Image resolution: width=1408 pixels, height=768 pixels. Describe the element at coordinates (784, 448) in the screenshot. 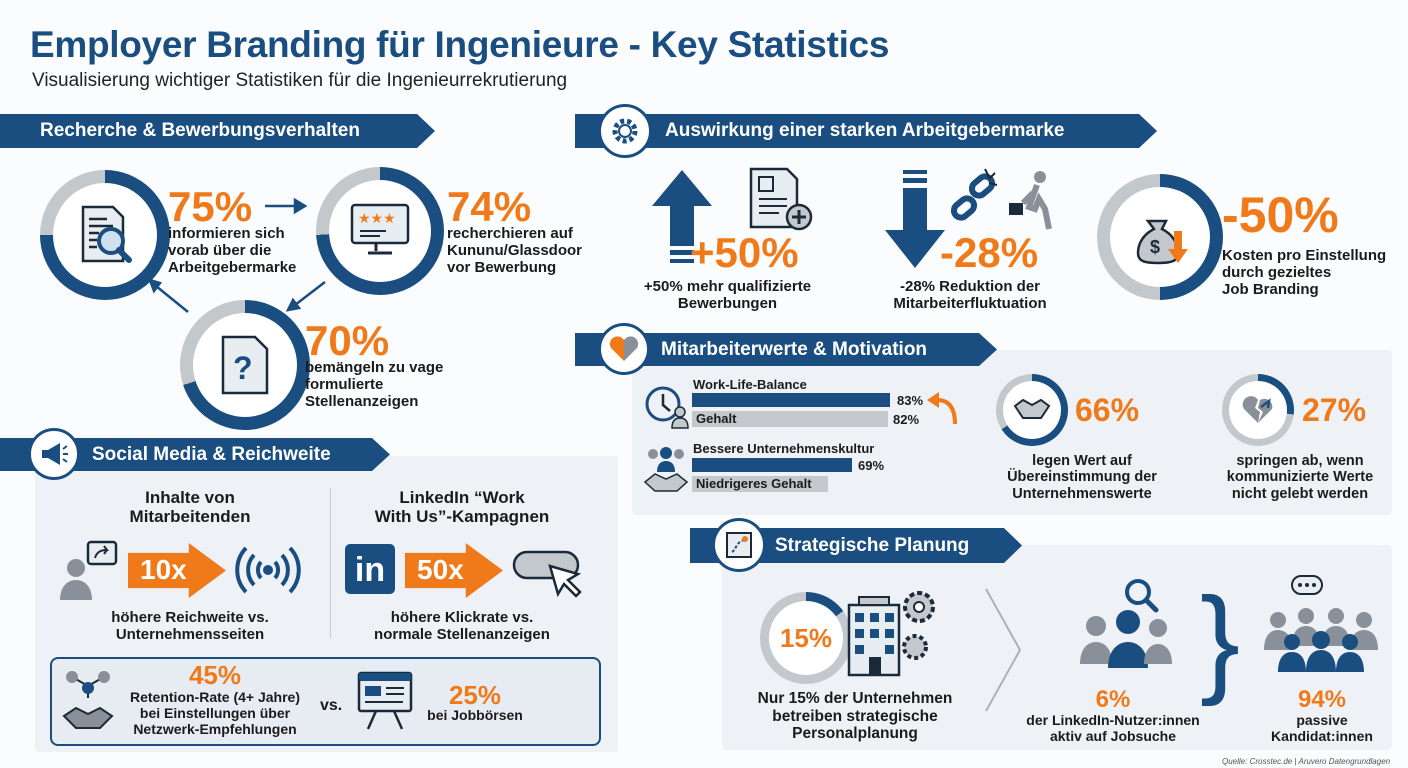

I see `bar-label: Bessere Unternehmenskultur` at that location.